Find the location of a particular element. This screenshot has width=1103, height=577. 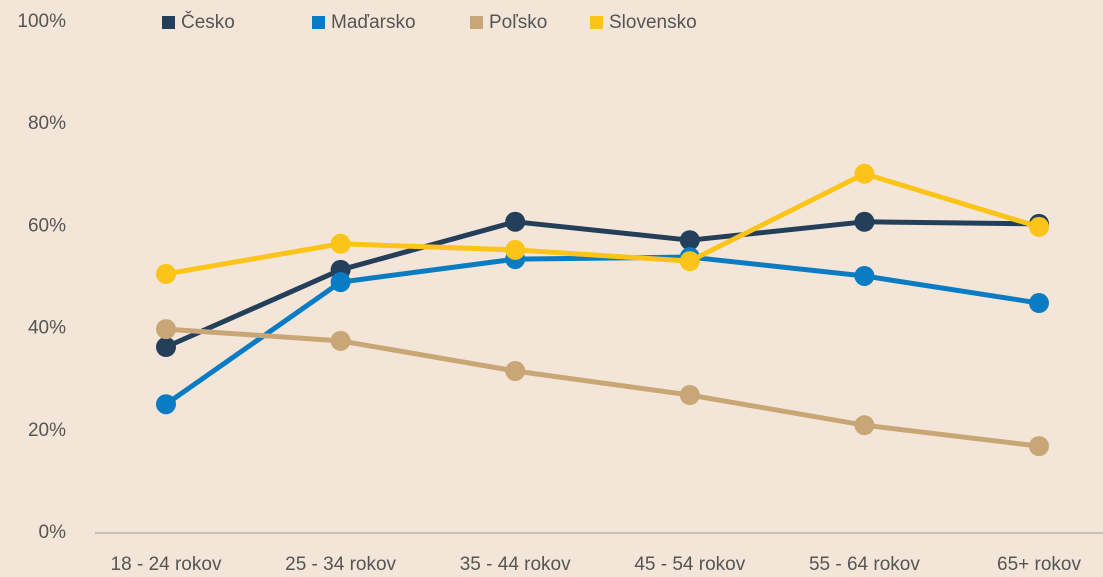

x-tick-label: 35 - 44 rokov is located at coordinates (515, 564).